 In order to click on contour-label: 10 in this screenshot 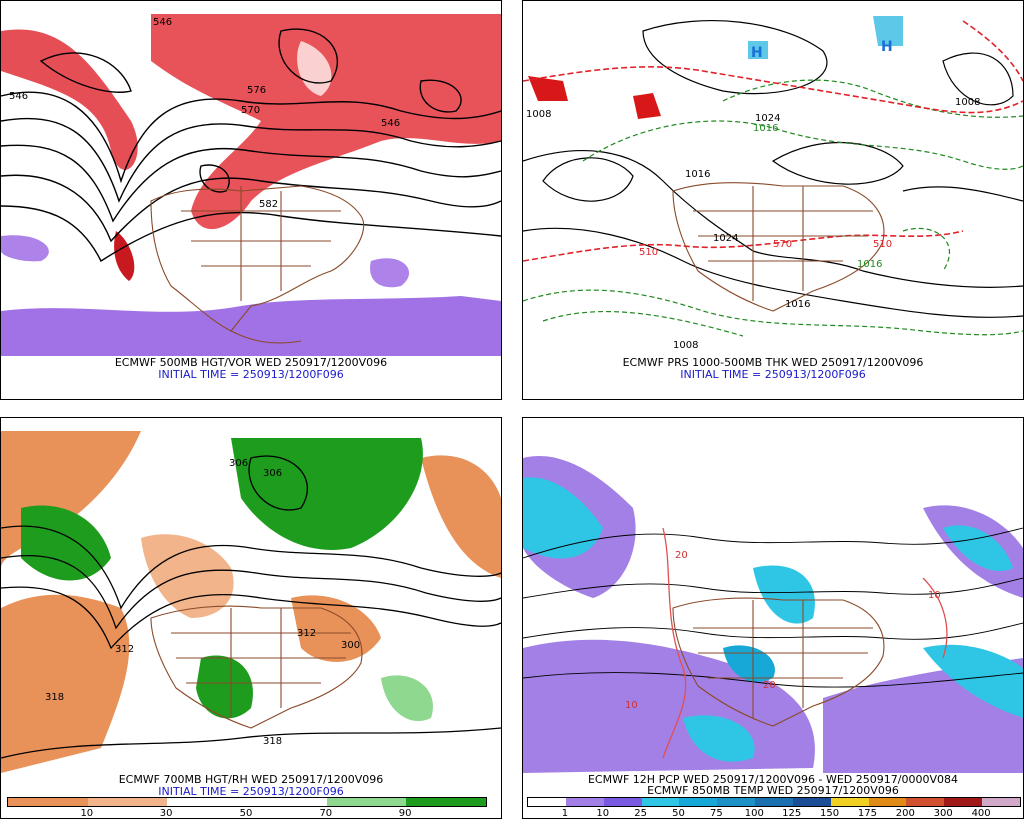, I will do `click(631, 705)`.